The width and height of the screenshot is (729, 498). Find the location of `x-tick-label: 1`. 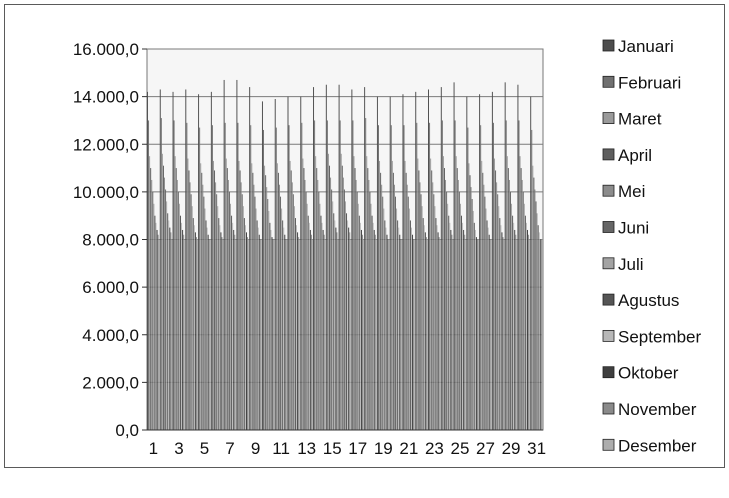

x-tick-label: 1 is located at coordinates (153, 448).